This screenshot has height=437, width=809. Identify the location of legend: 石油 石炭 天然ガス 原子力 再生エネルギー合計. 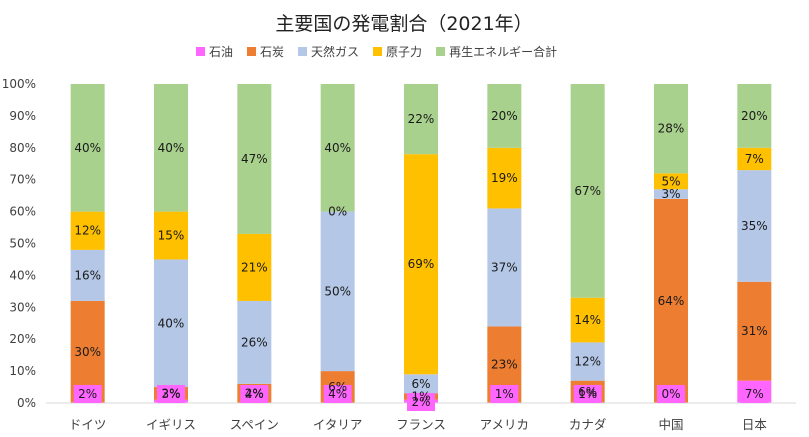
(376, 51).